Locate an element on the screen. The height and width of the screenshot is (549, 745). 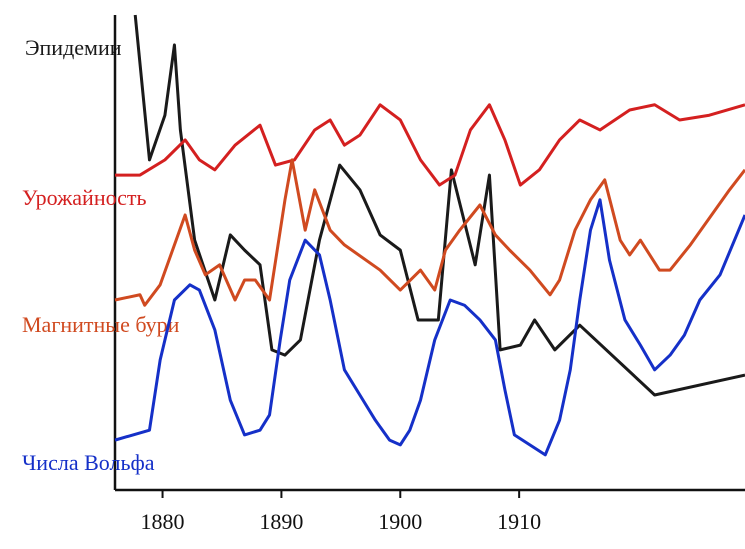
x-tick-label: 1880 is located at coordinates (163, 521).